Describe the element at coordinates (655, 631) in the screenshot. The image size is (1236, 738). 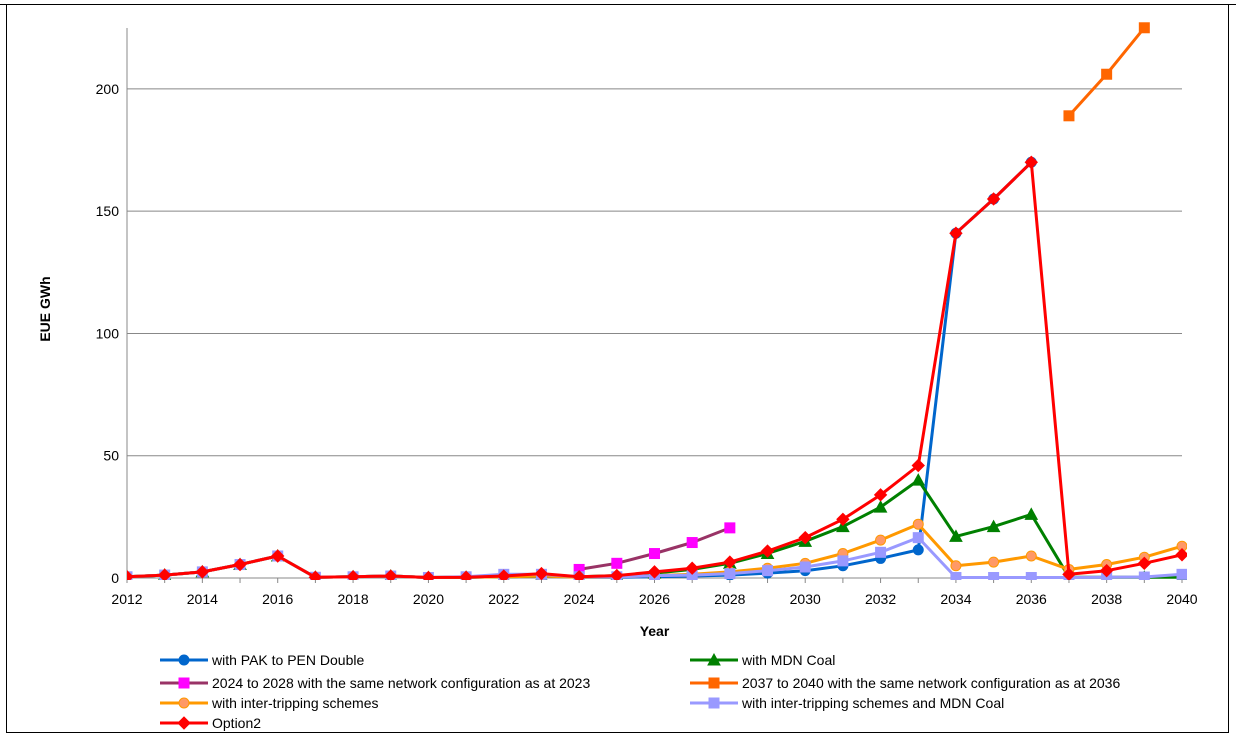
I see `x-axis-label: Year` at that location.